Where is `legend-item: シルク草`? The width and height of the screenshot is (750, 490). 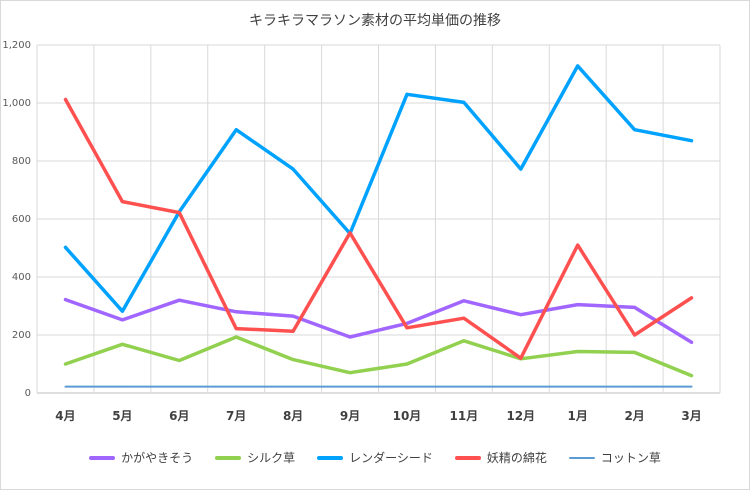
legend-item: シルク草 is located at coordinates (255, 457).